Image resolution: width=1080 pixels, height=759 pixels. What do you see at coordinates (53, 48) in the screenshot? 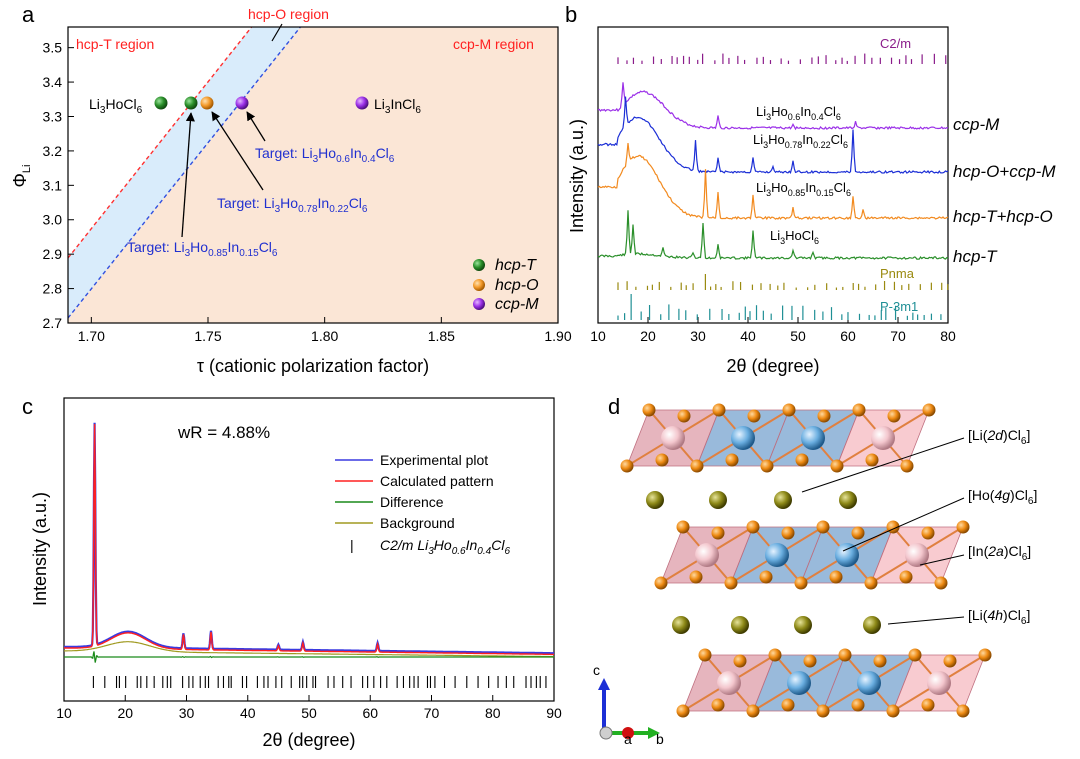
I see `a-ytick-label: 3.5` at bounding box center [53, 48].